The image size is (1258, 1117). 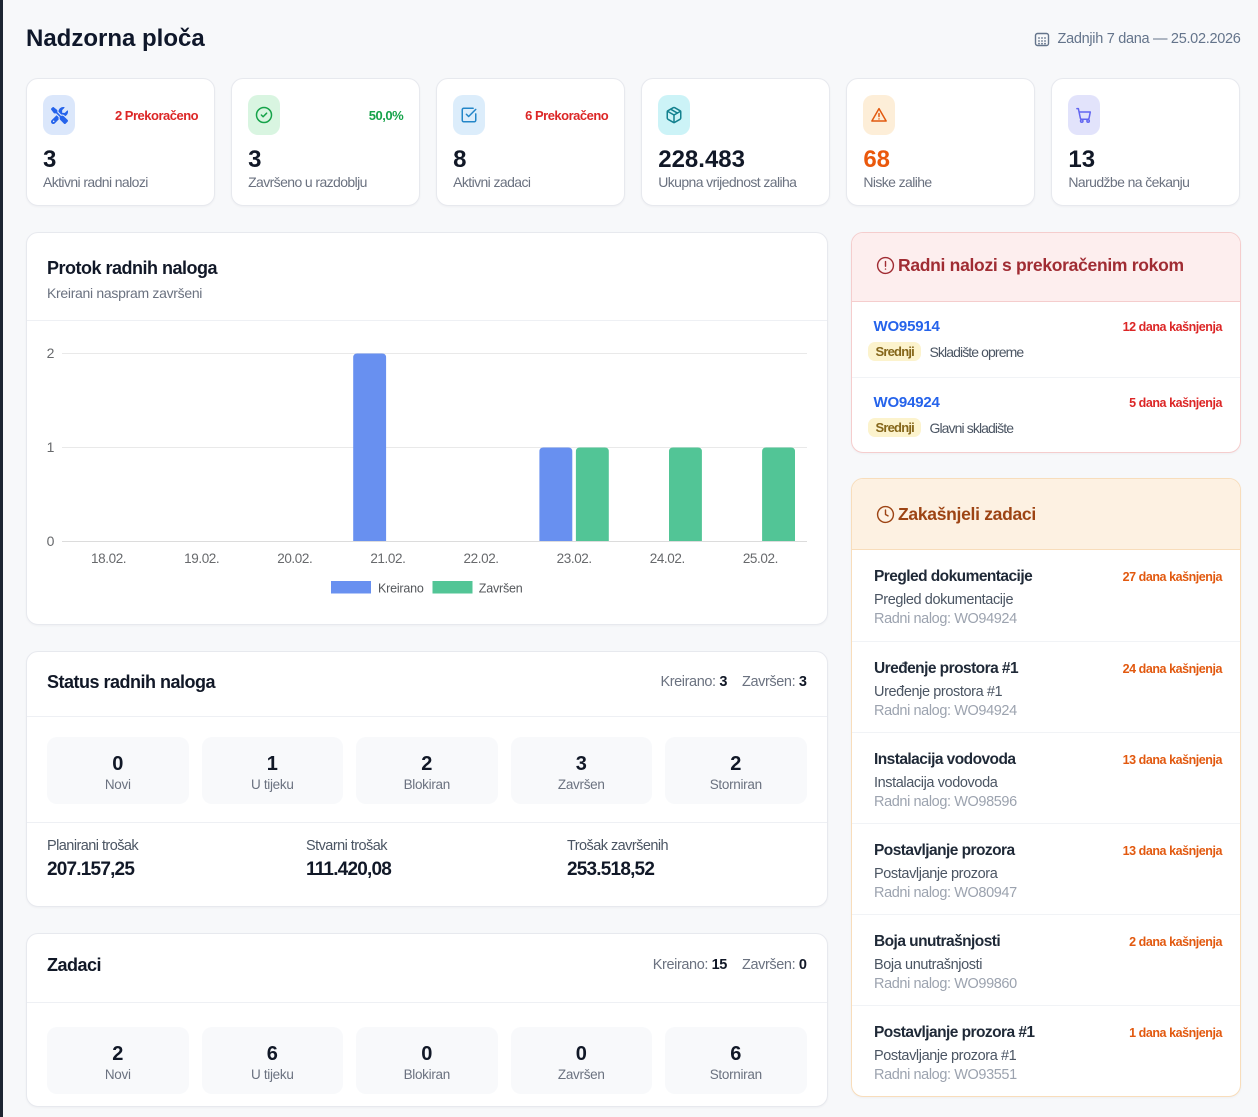 I want to click on svg-text: 2, so click(x=51, y=353).